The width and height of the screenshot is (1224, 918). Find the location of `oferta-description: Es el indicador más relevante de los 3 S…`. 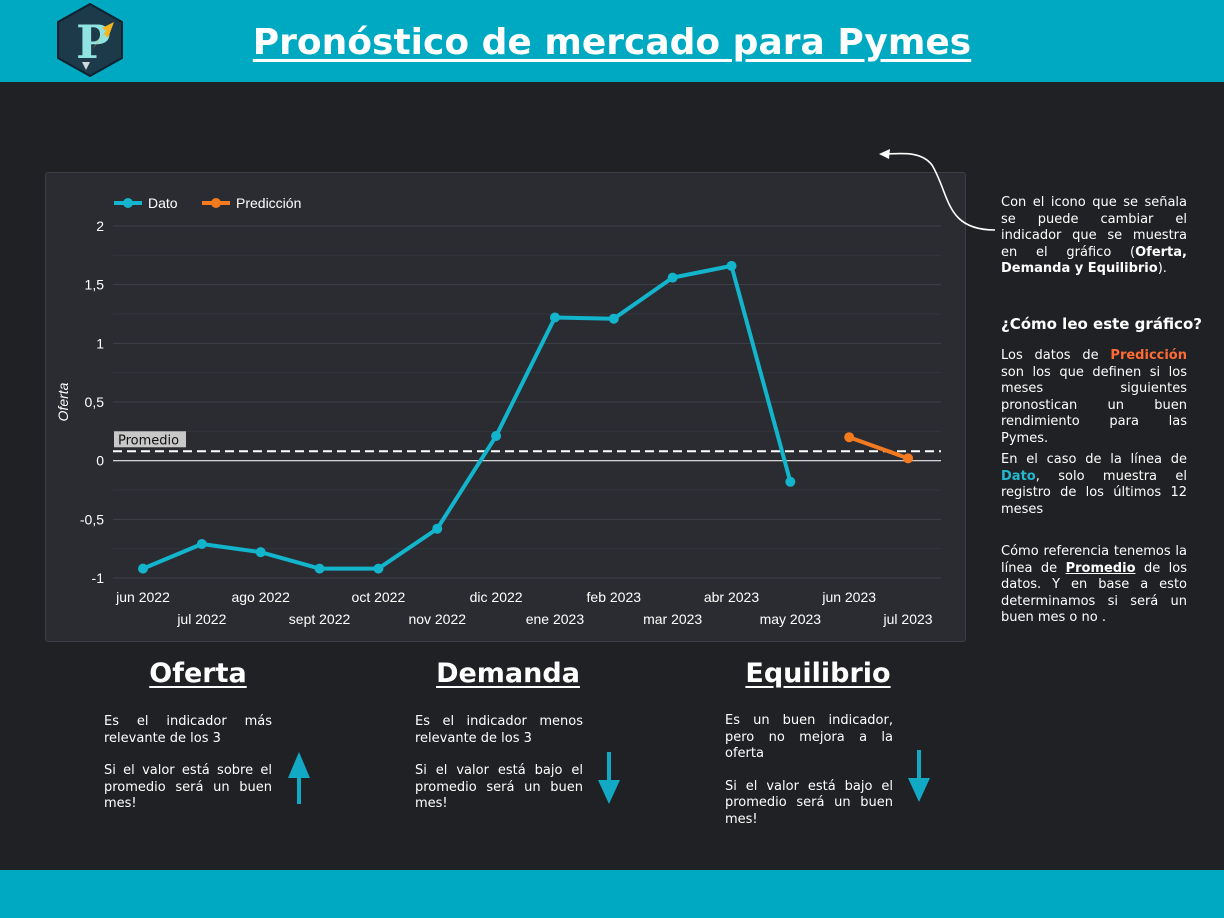

oferta-description: Es el indicador más relevante de los 3 S… is located at coordinates (188, 762).